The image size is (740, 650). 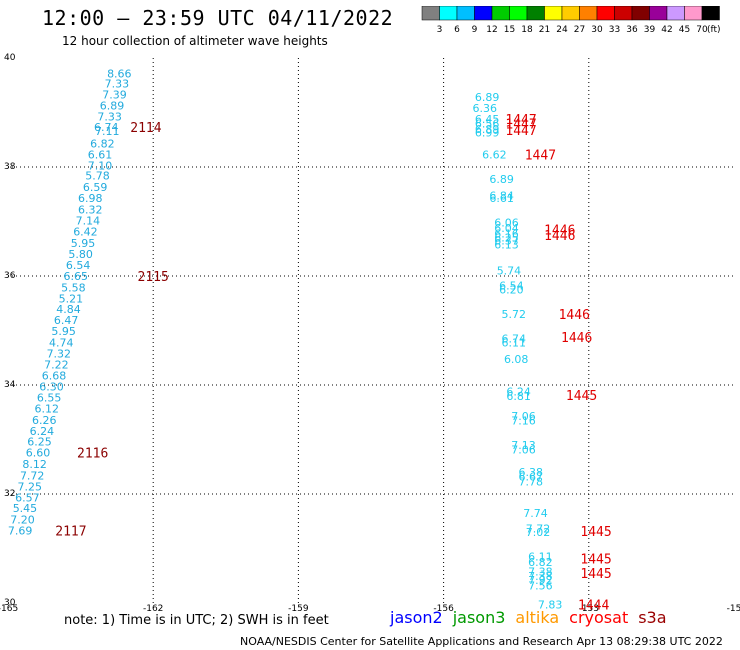 What do you see at coordinates (95, 187) in the screenshot?
I see `wave-height-label: 6.59` at bounding box center [95, 187].